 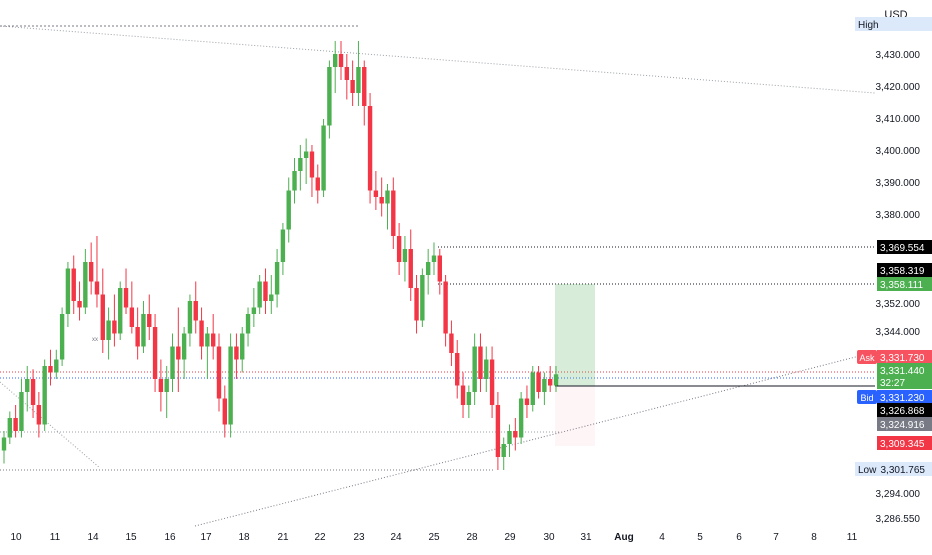 What do you see at coordinates (662, 537) in the screenshot?
I see `x-tick-label: 4` at bounding box center [662, 537].